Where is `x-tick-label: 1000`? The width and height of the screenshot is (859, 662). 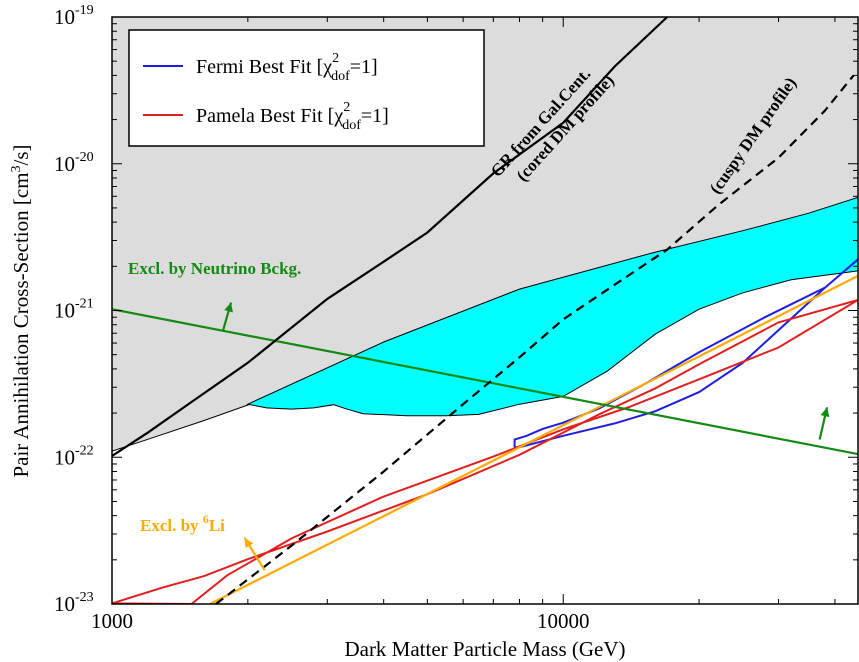
x-tick-label: 1000 is located at coordinates (112, 621).